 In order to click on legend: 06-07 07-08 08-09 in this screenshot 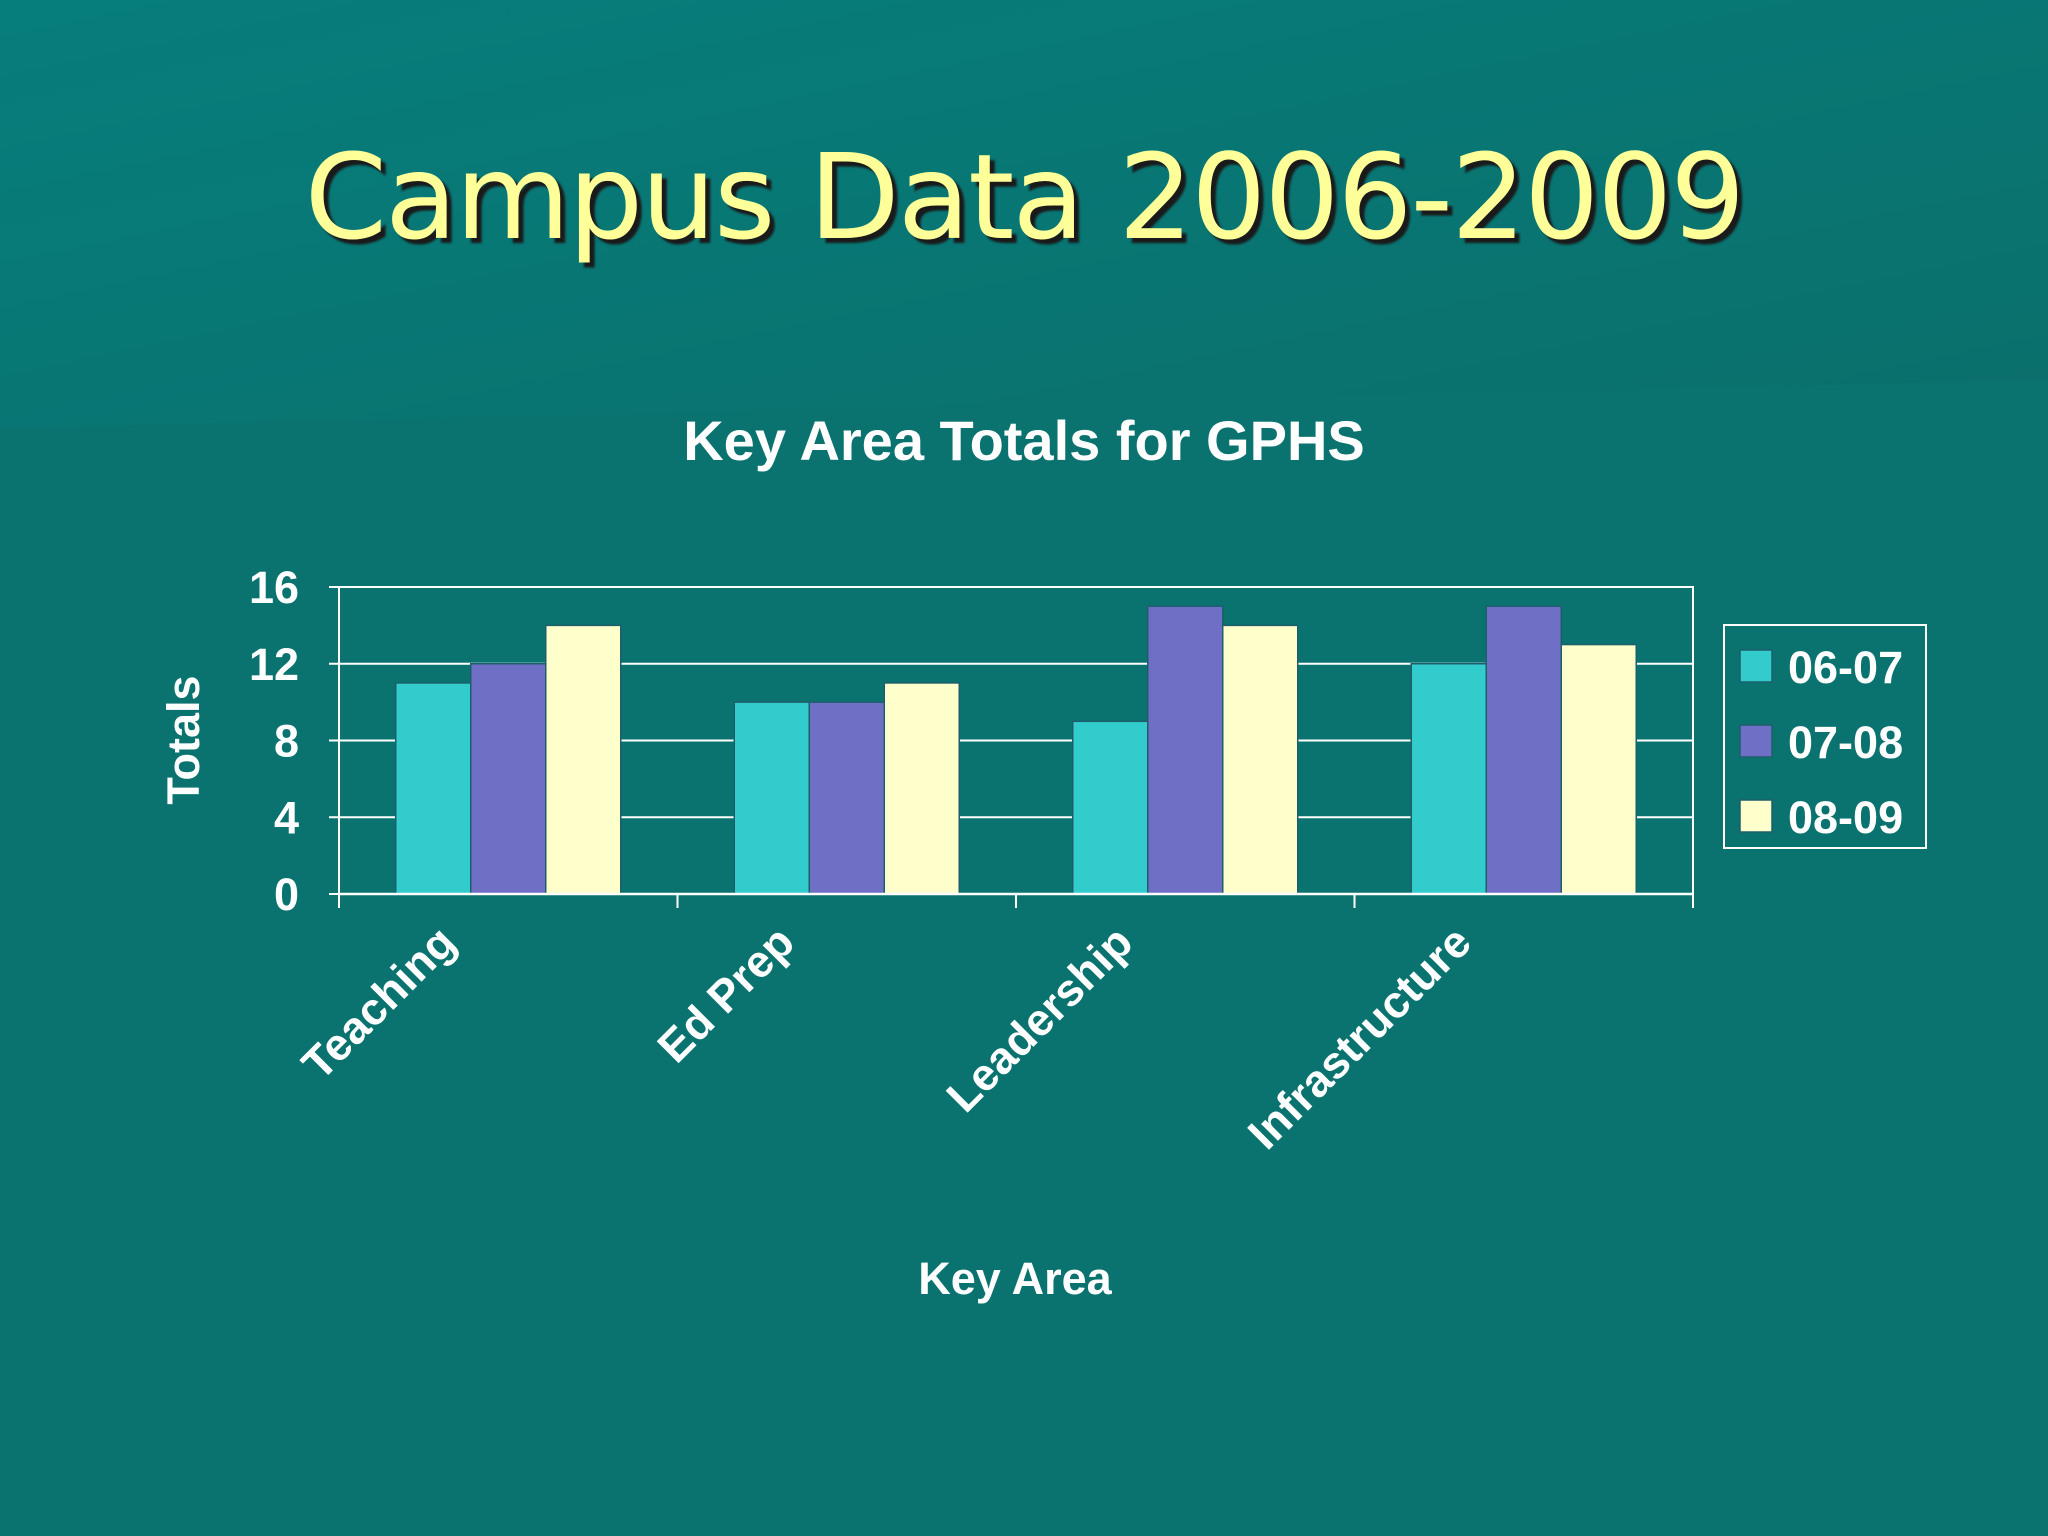, I will do `click(1825, 736)`.